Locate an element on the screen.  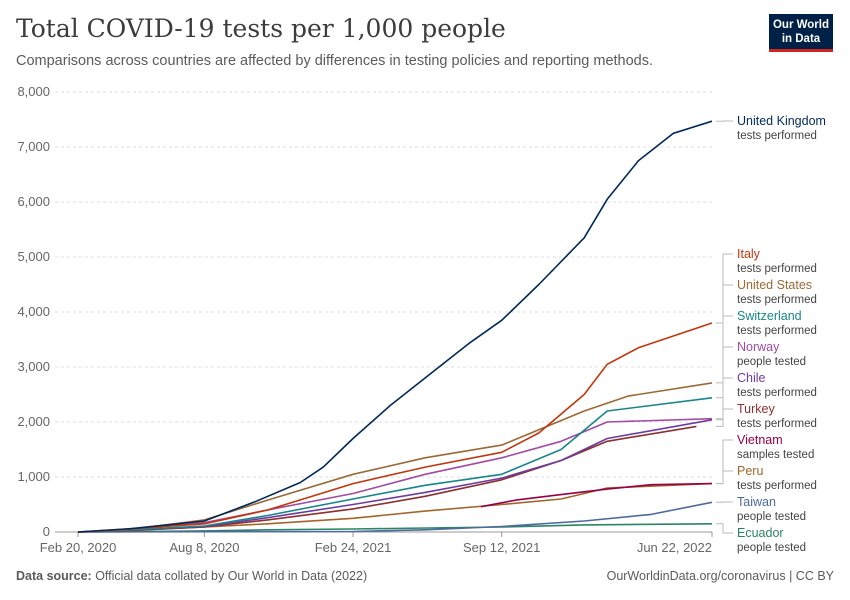
legend-note-peru: tests performed is located at coordinates (777, 486).